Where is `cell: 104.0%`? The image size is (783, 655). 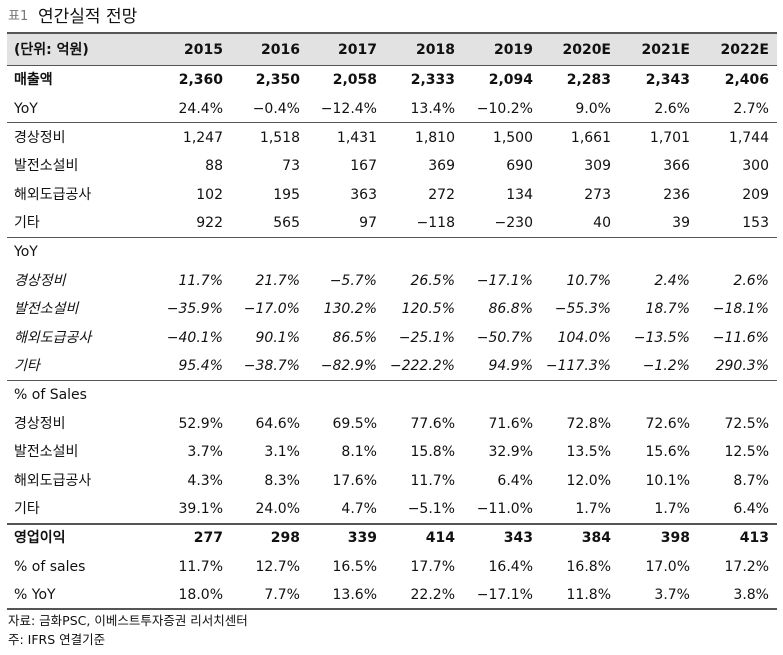
cell: 104.0% is located at coordinates (584, 337).